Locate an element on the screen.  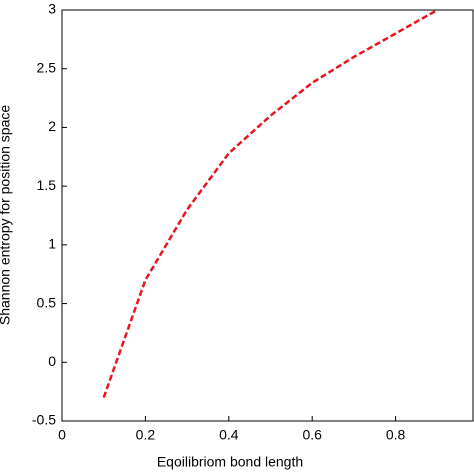
y-axis-label: Shannon entropy for position space is located at coordinates (6, 215).